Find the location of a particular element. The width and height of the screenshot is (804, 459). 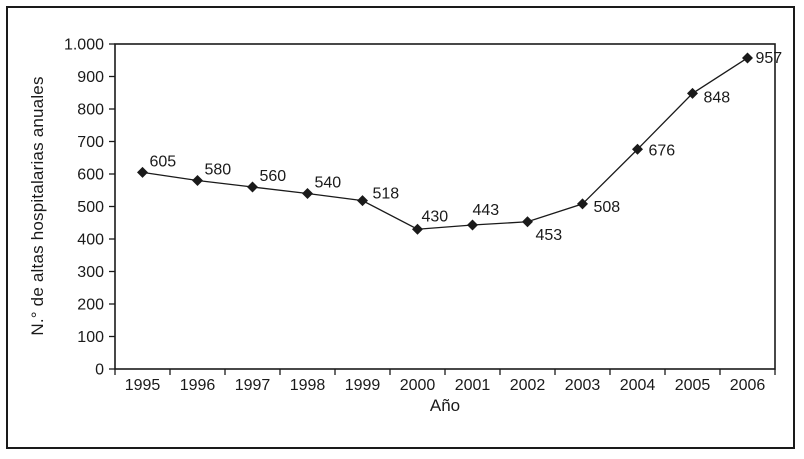

data-point-label: 453 is located at coordinates (549, 235).